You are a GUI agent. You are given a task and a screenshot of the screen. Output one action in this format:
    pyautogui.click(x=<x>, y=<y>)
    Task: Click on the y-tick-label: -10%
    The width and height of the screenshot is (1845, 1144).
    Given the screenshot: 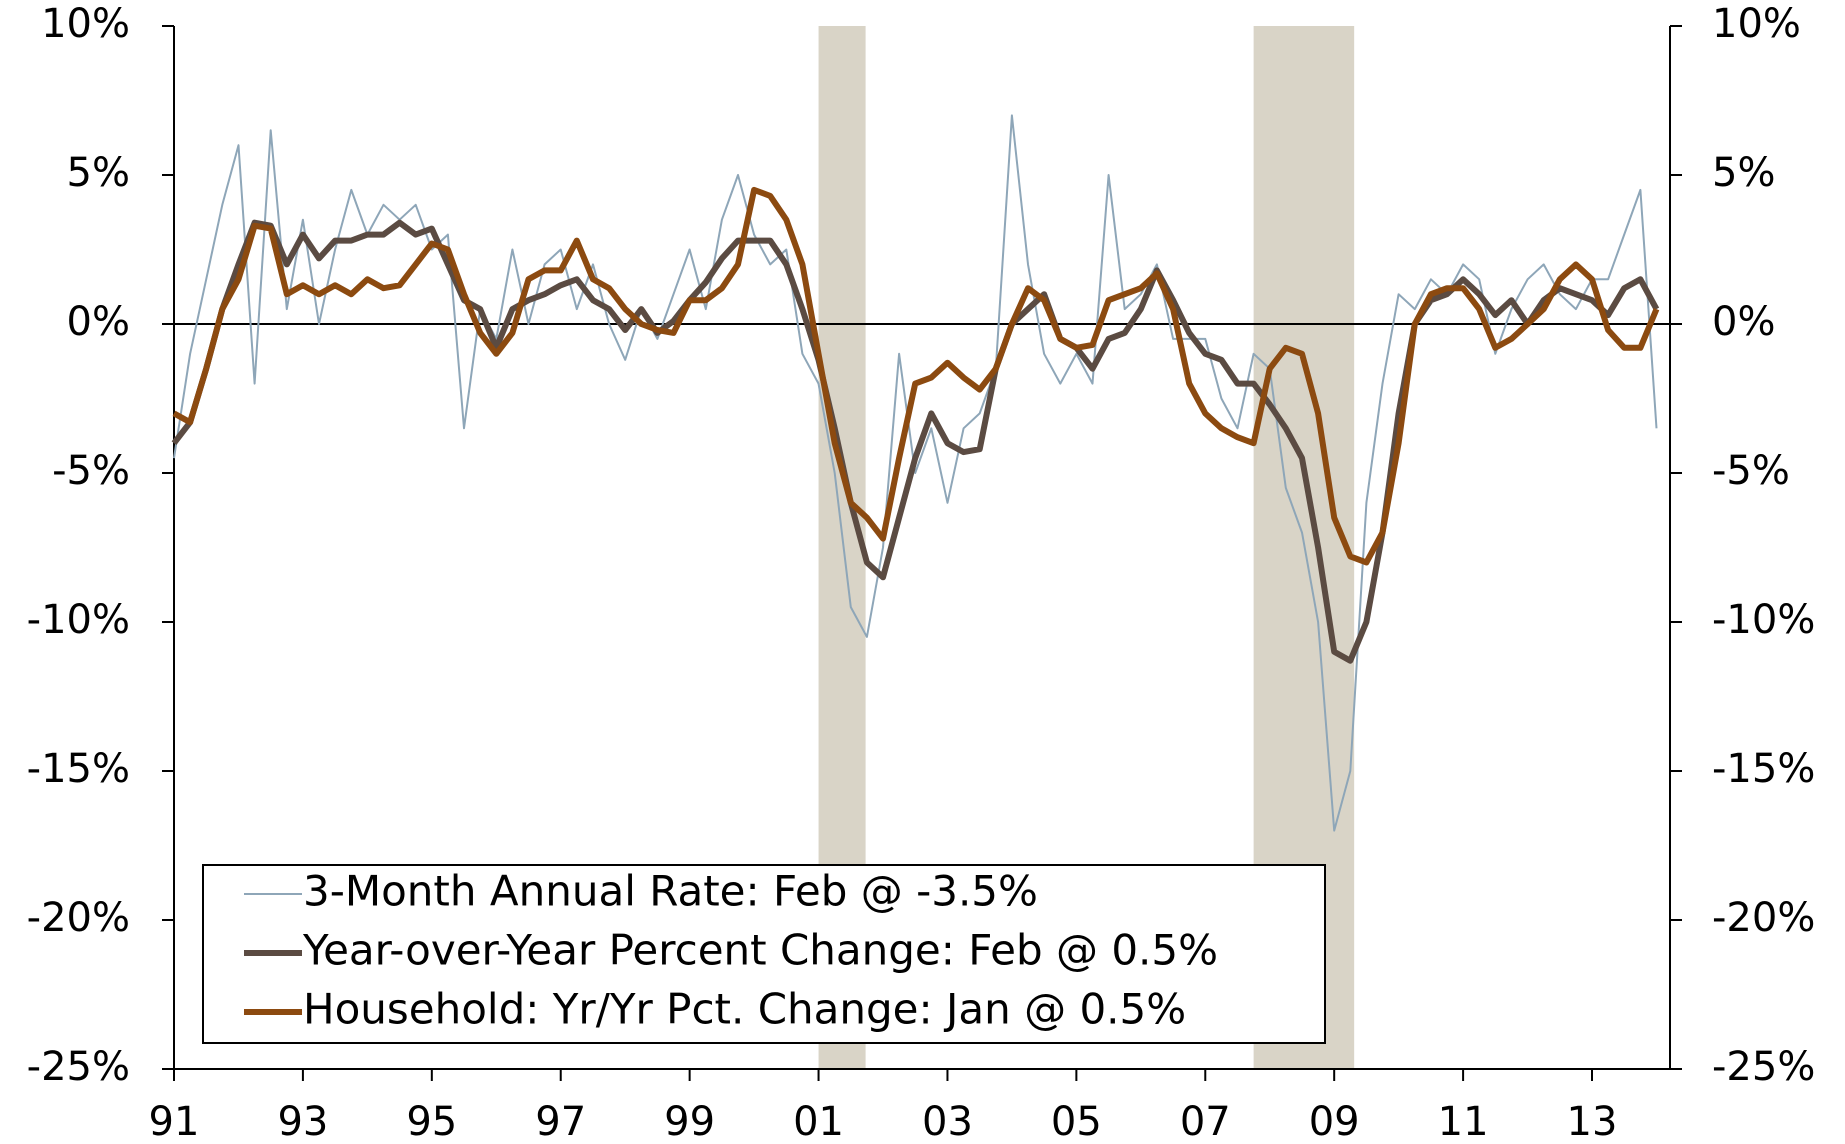 What is the action you would take?
    pyautogui.click(x=78, y=620)
    